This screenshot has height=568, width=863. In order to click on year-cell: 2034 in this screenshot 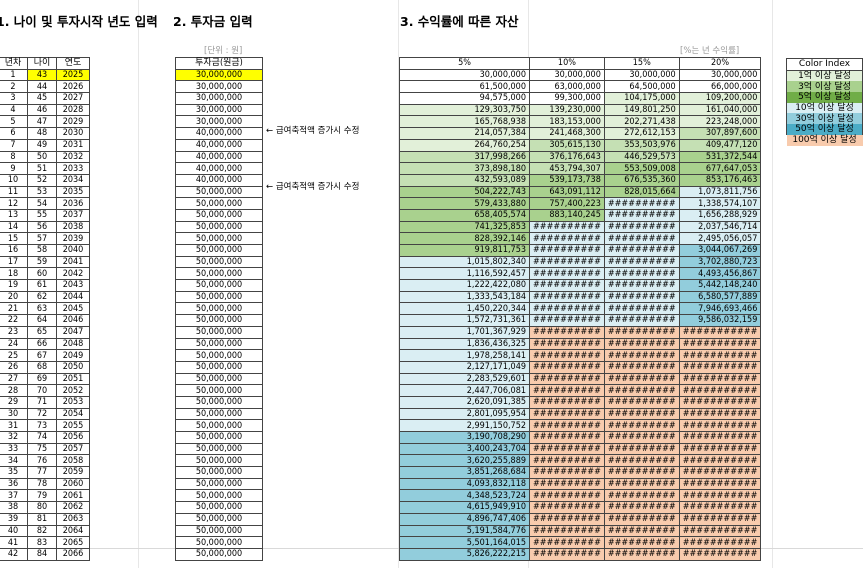, I will do `click(73, 180)`.